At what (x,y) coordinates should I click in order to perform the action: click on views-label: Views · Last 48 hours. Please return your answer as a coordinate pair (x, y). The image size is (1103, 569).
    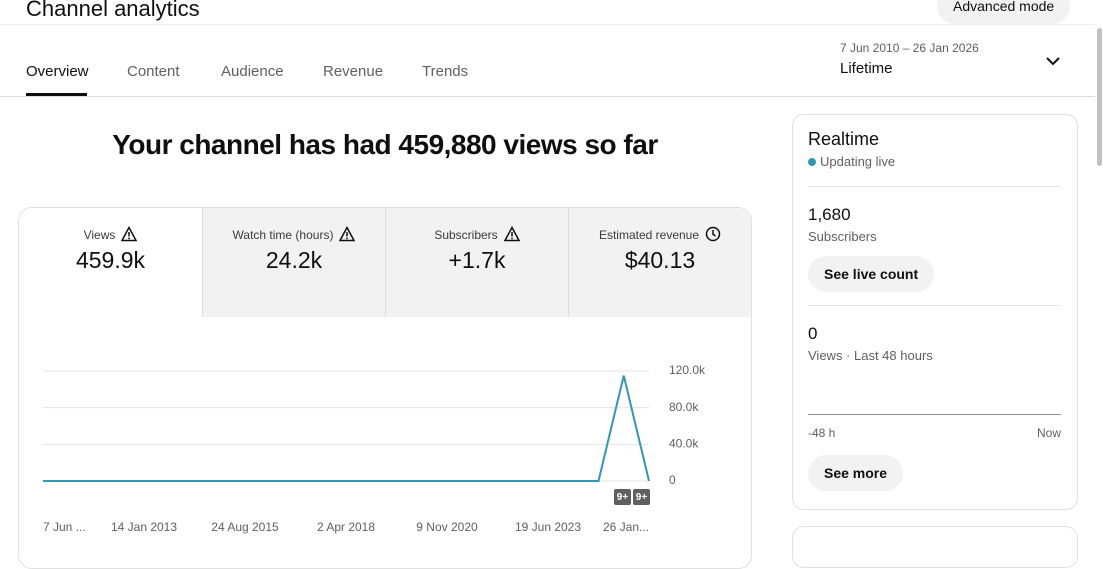
    Looking at the image, I should click on (870, 355).